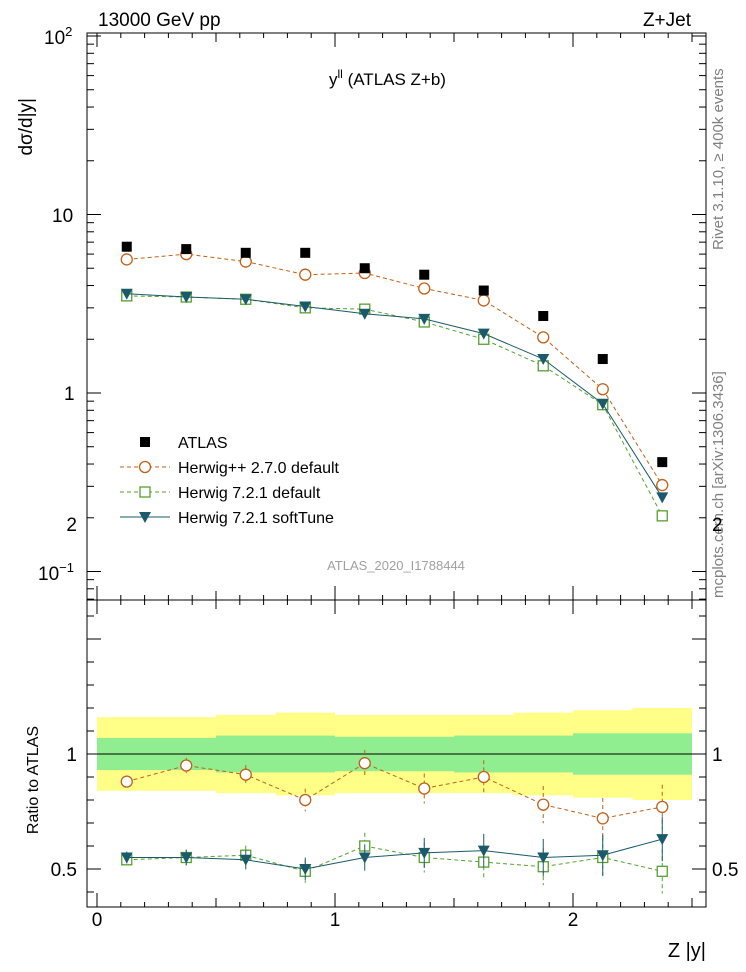  What do you see at coordinates (387, 78) in the screenshot?
I see `chart-title: yll (ATLAS Z+b)` at bounding box center [387, 78].